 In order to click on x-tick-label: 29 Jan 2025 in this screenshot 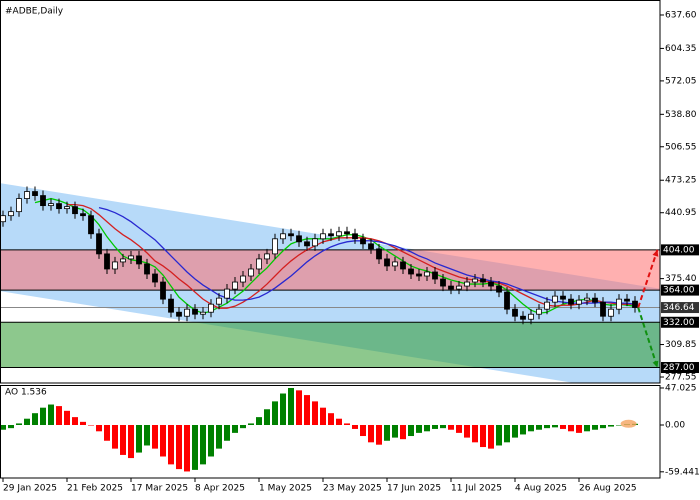, I will do `click(30, 489)`.